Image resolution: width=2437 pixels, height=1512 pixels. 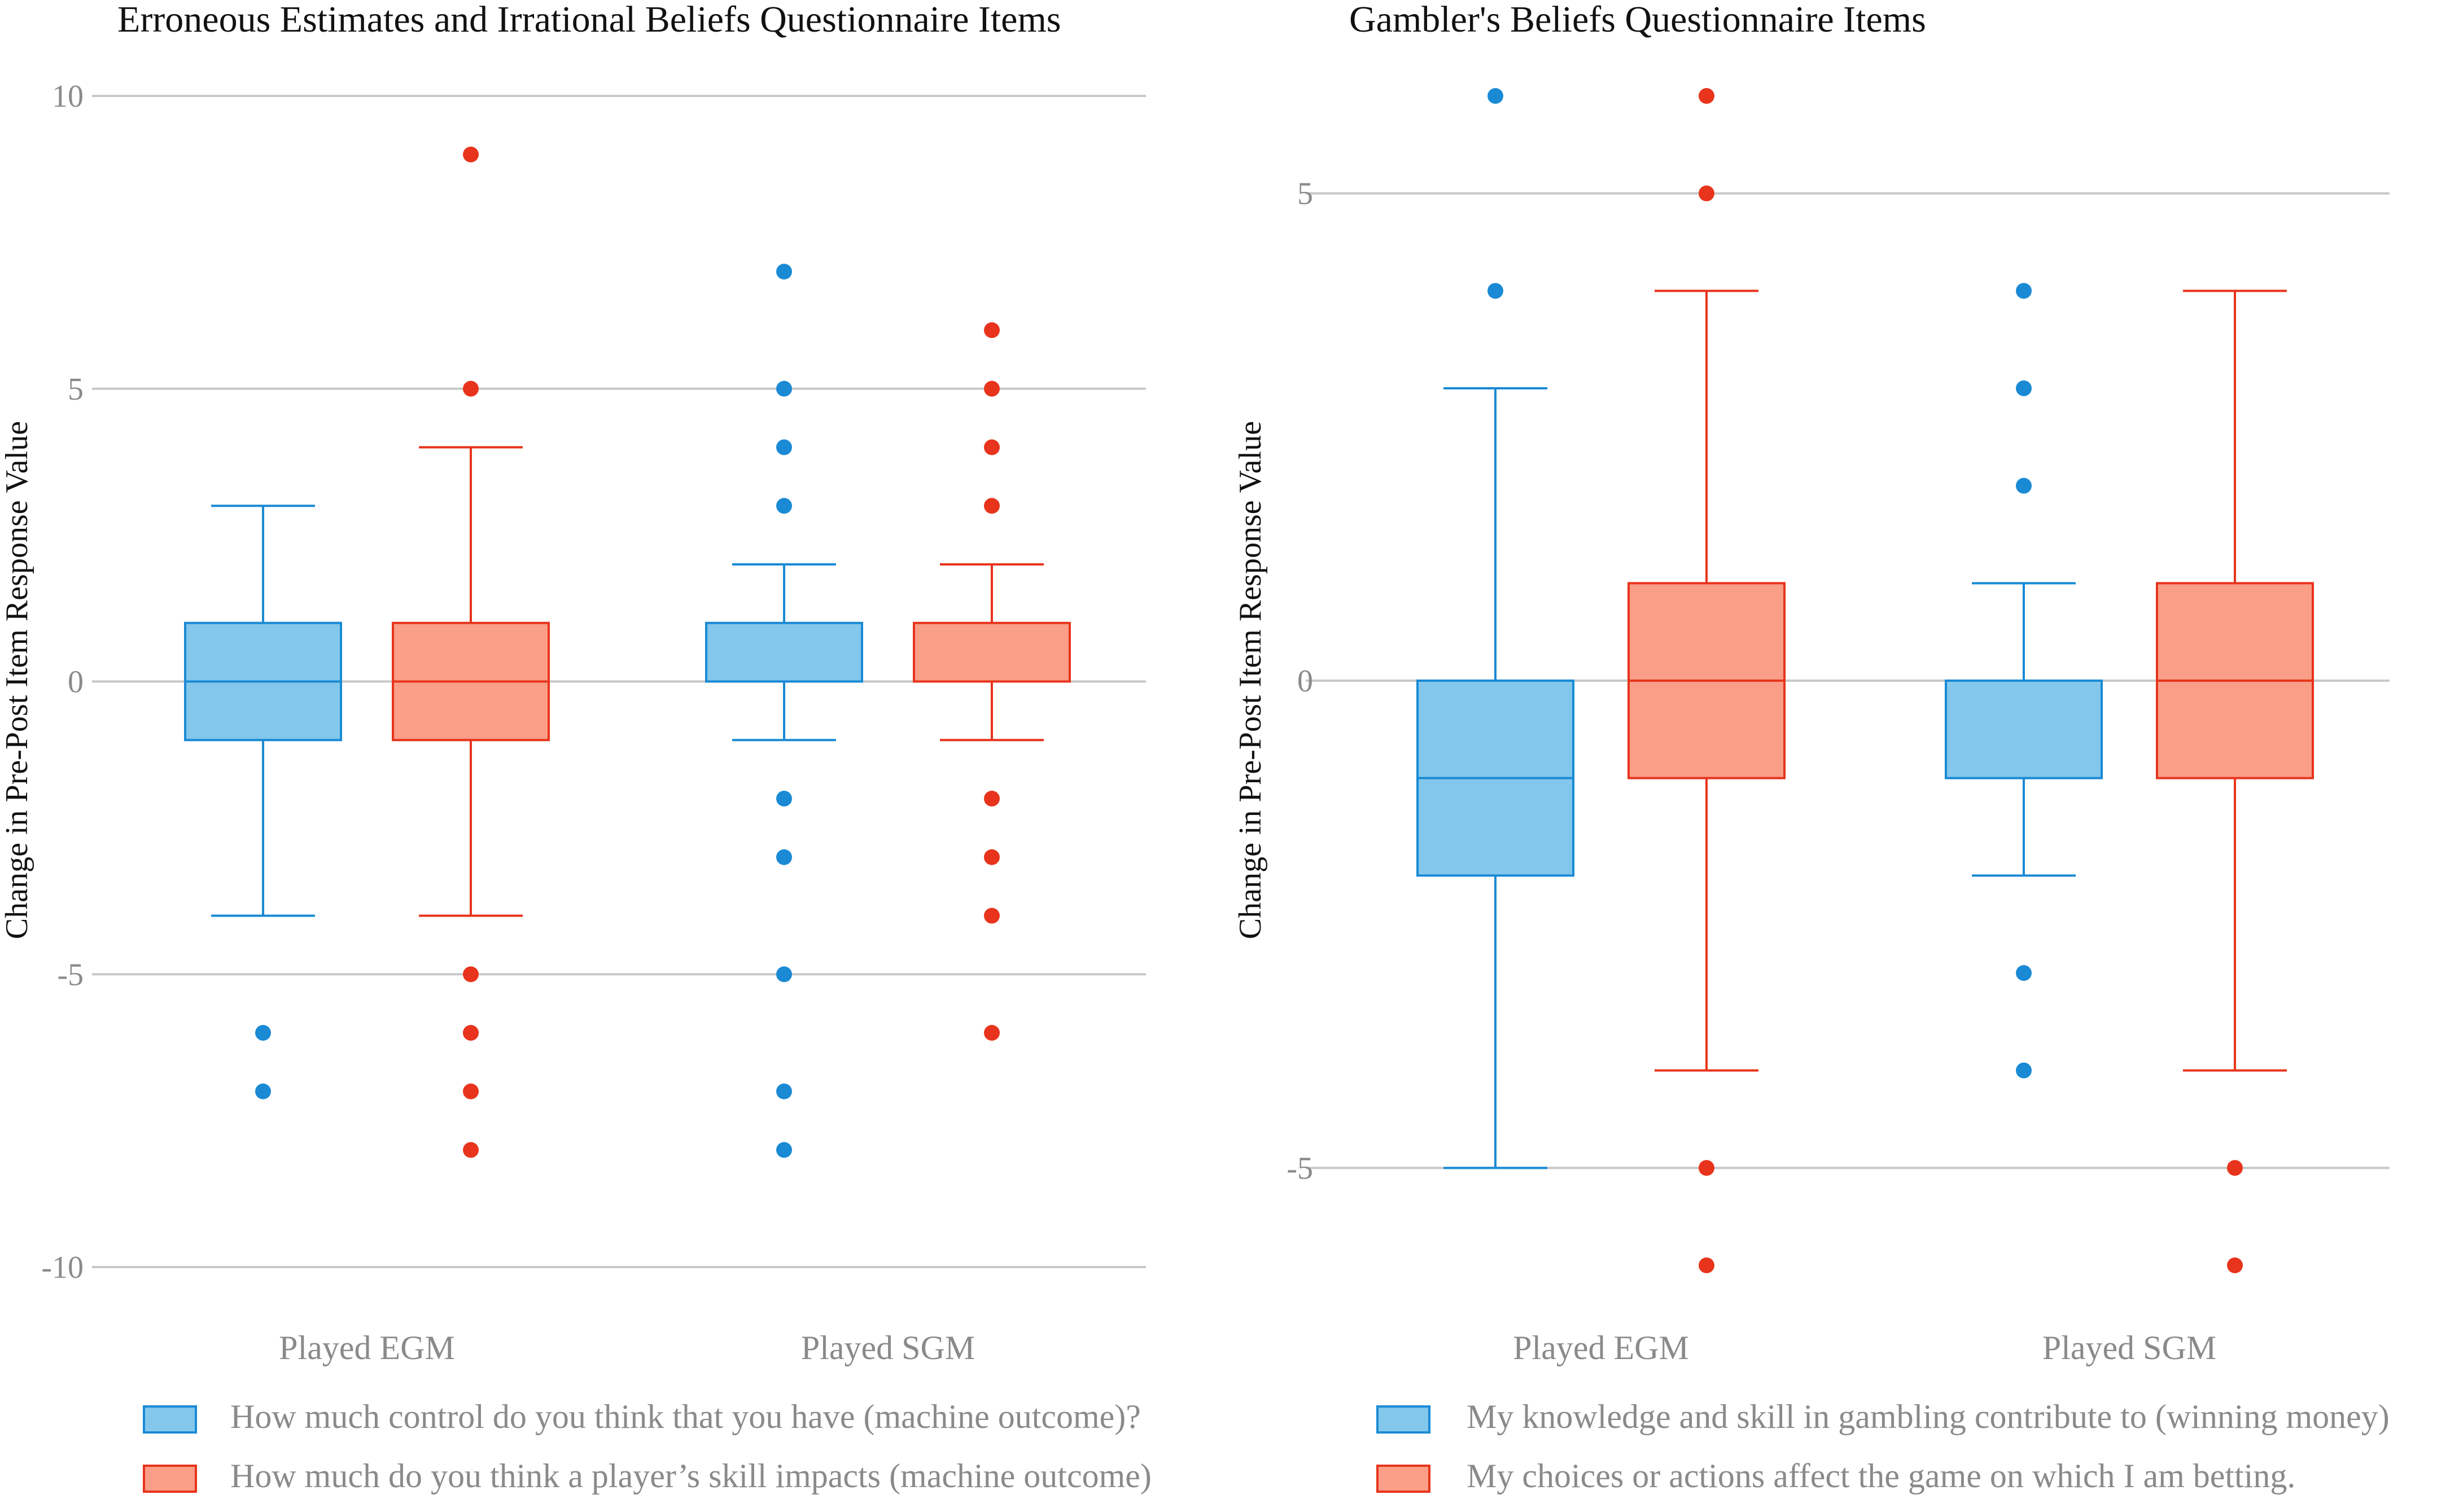 I want to click on y-tick-label: -10, so click(x=62, y=1267).